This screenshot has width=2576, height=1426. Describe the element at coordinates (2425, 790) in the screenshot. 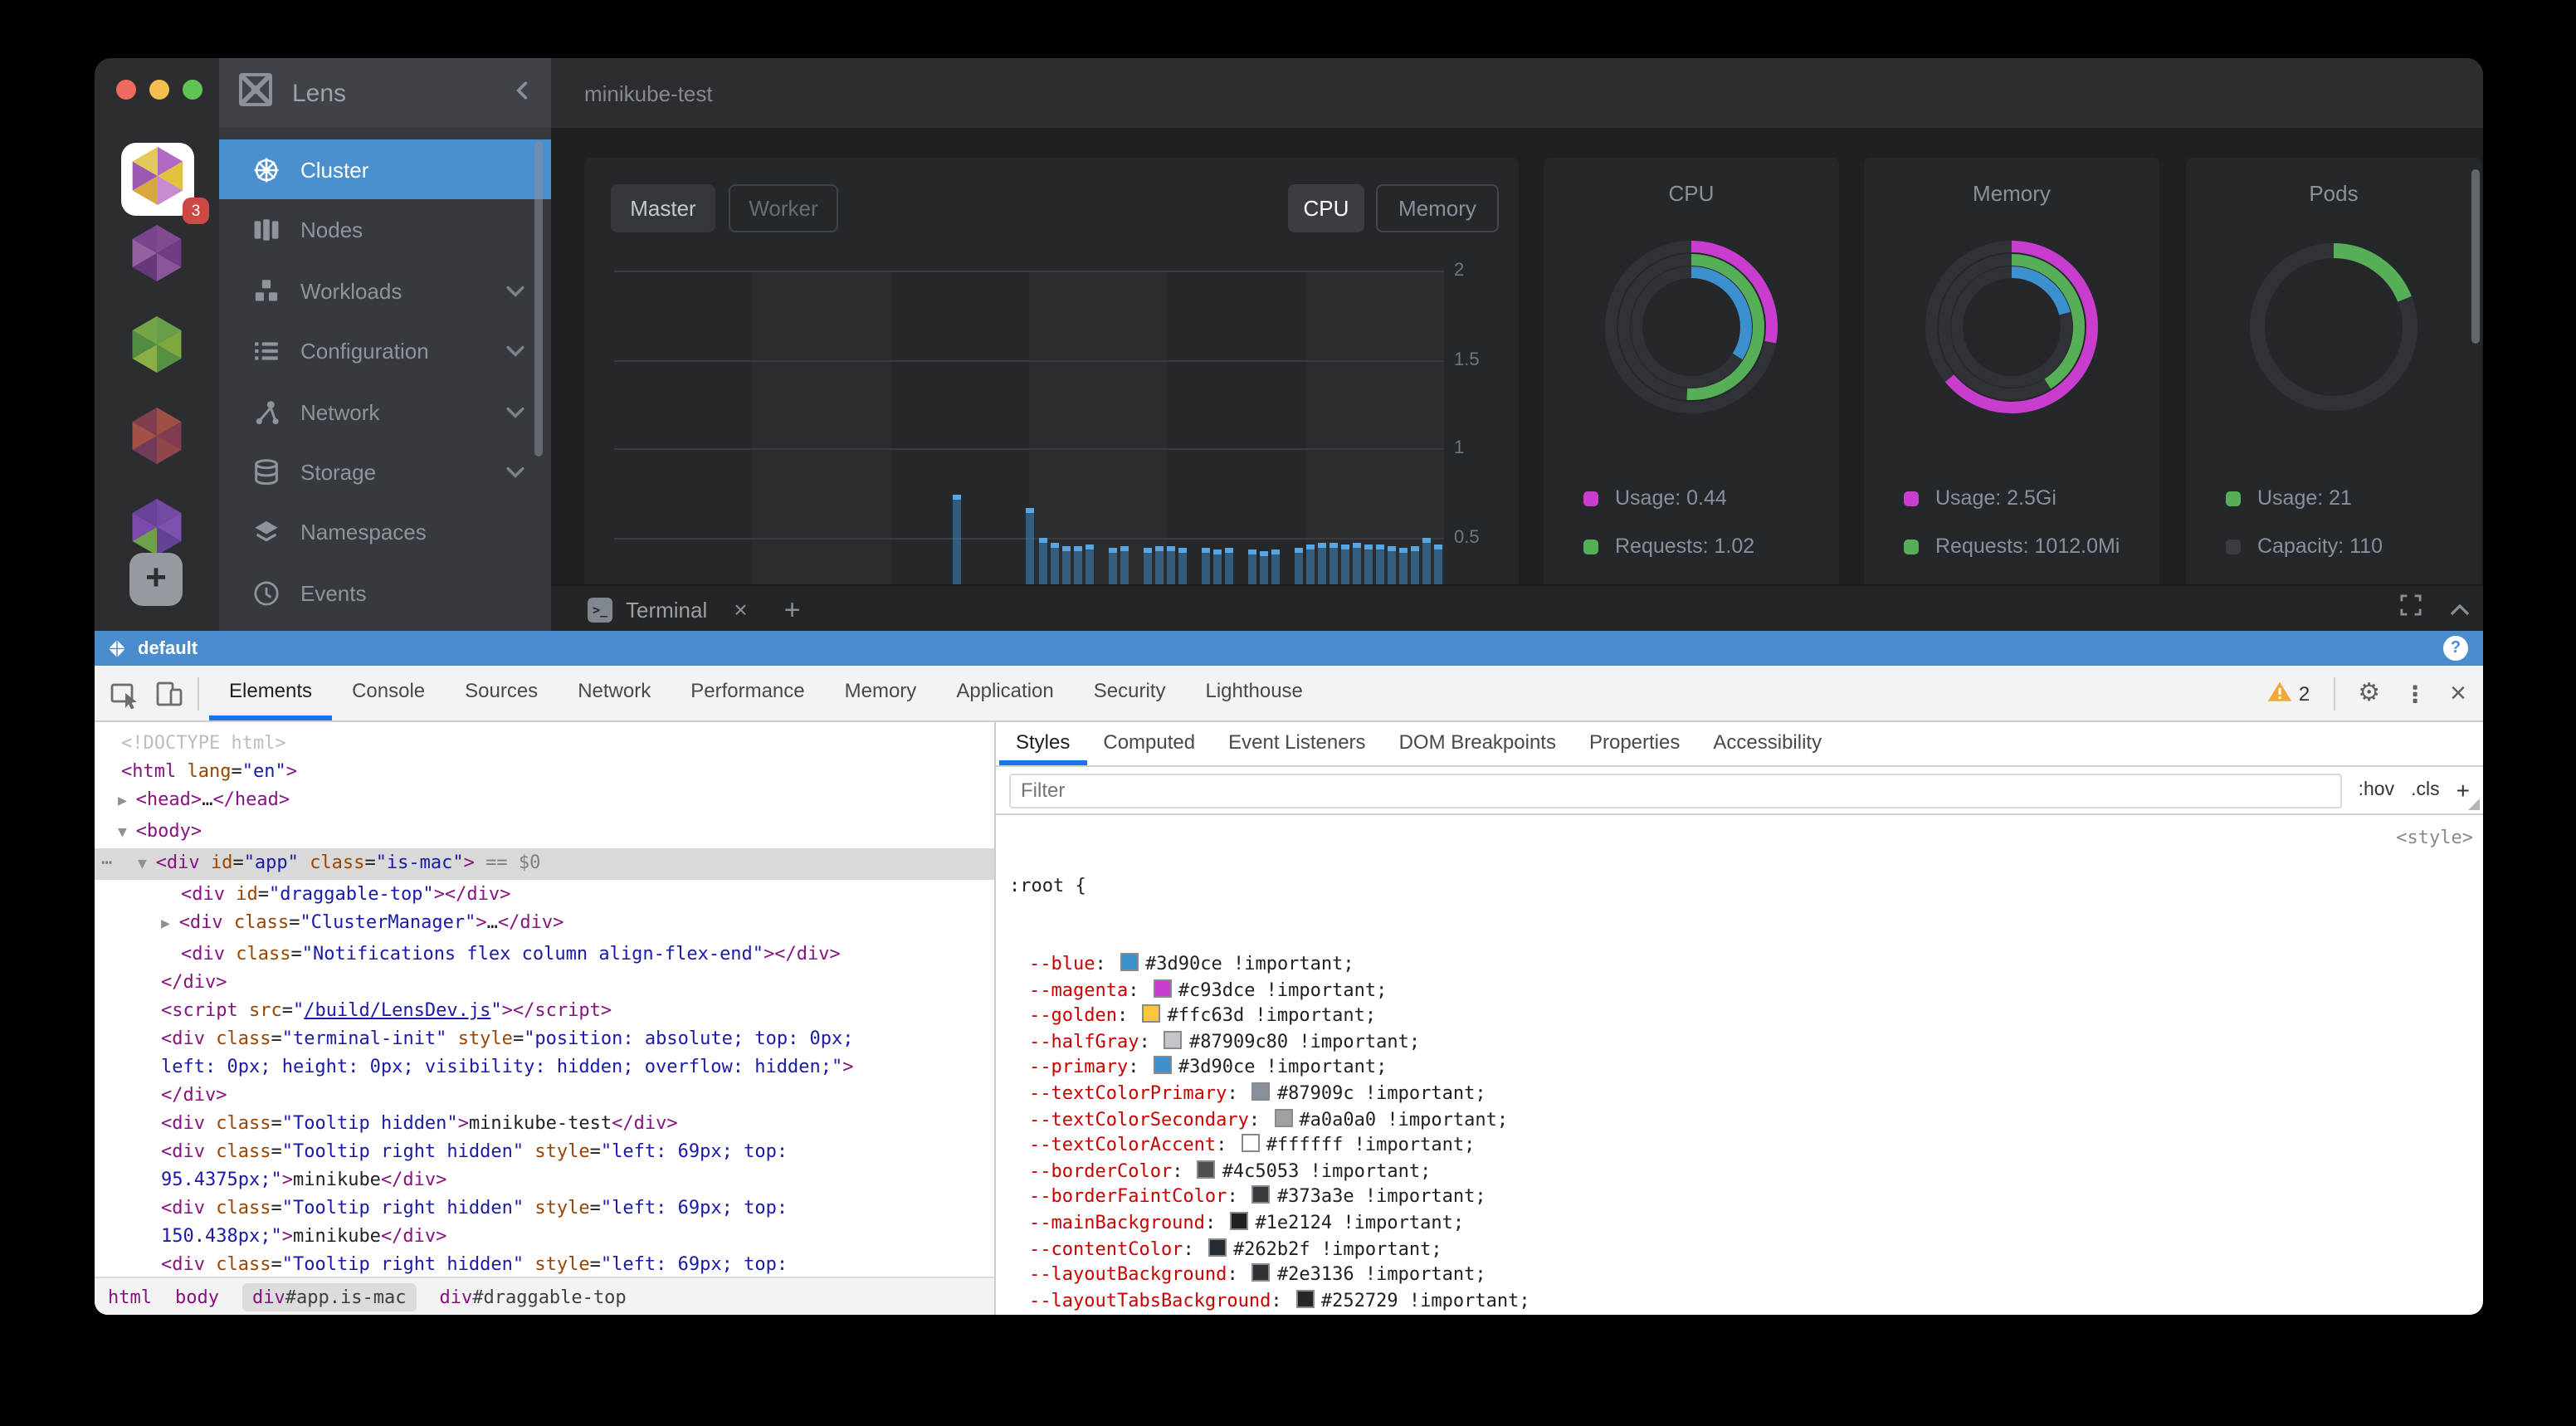

I see `toggle-class-button: .cls` at that location.